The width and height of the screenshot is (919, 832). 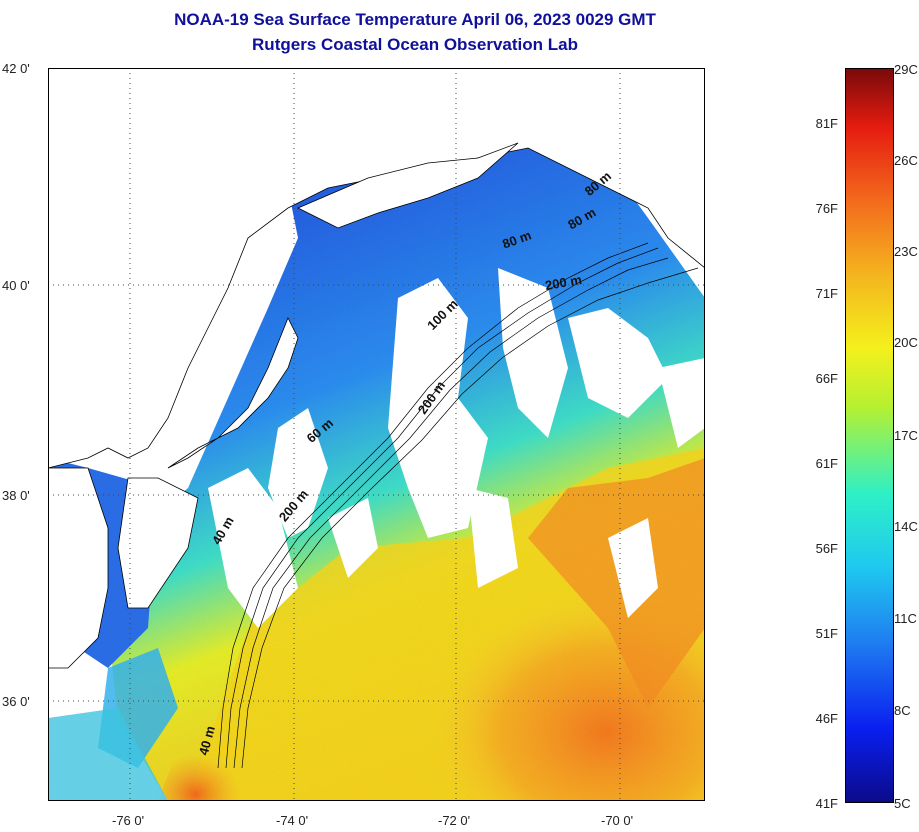 I want to click on colorbar-c-label-11: 11C, so click(x=905, y=618).